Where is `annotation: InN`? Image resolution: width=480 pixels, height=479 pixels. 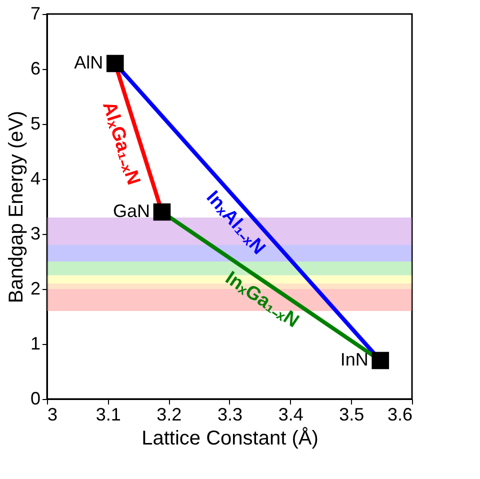 annotation: InN is located at coordinates (354, 360).